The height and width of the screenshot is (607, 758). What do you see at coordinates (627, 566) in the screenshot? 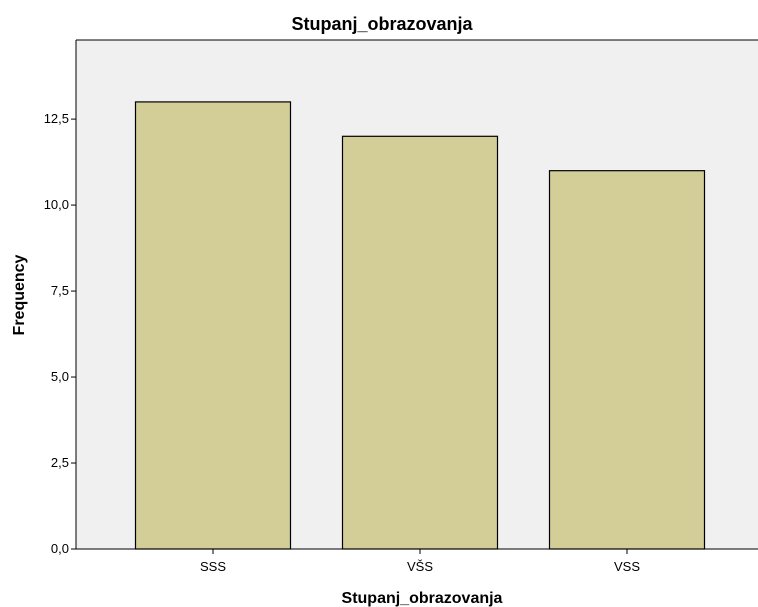
I see `x-tick-label: VSS` at bounding box center [627, 566].